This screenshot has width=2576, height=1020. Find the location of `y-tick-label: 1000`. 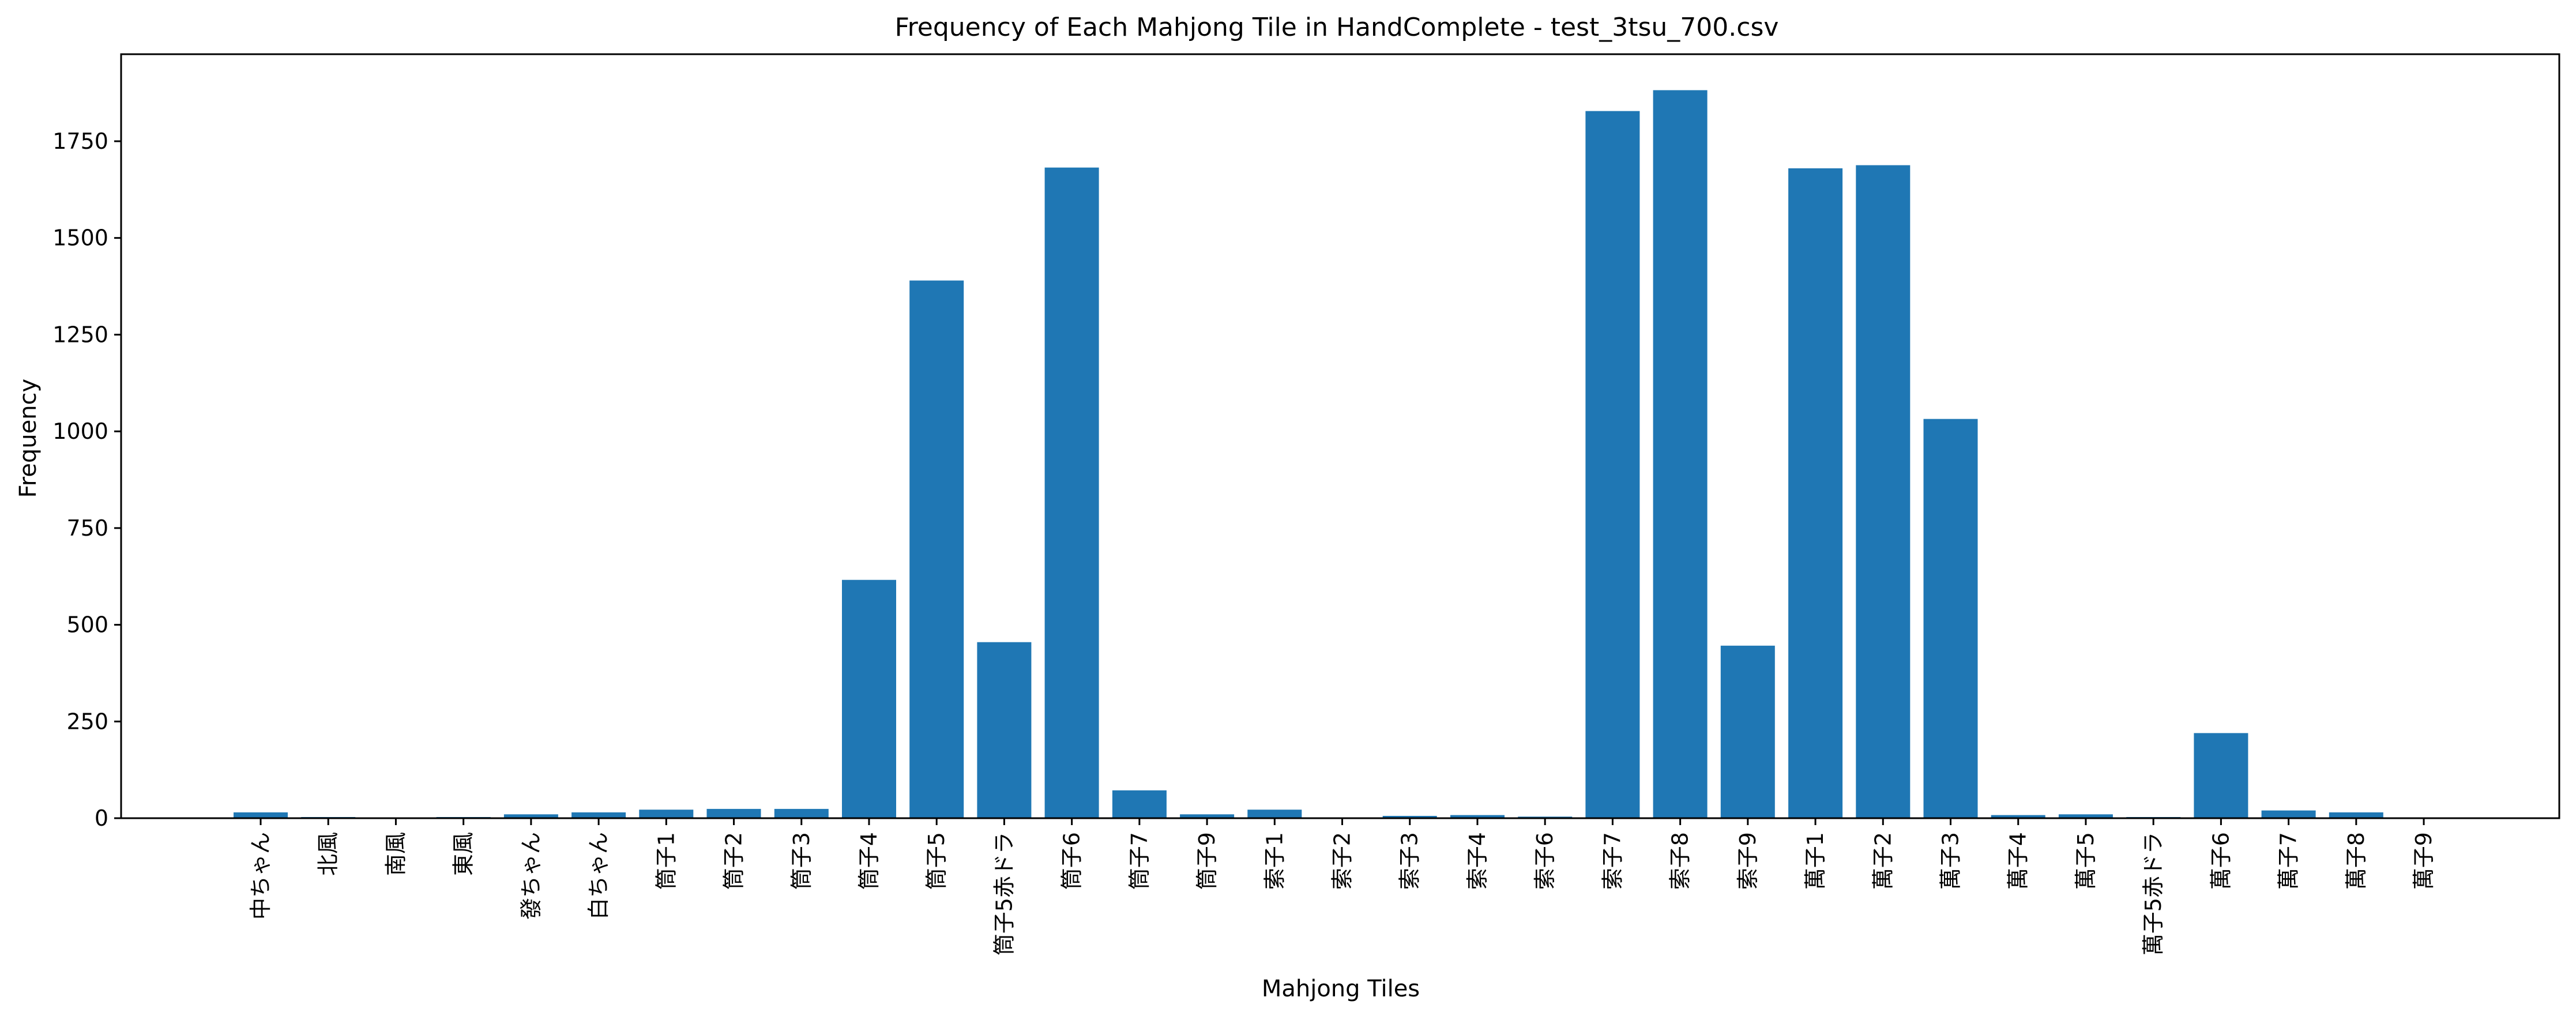

y-tick-label: 1000 is located at coordinates (80, 431).